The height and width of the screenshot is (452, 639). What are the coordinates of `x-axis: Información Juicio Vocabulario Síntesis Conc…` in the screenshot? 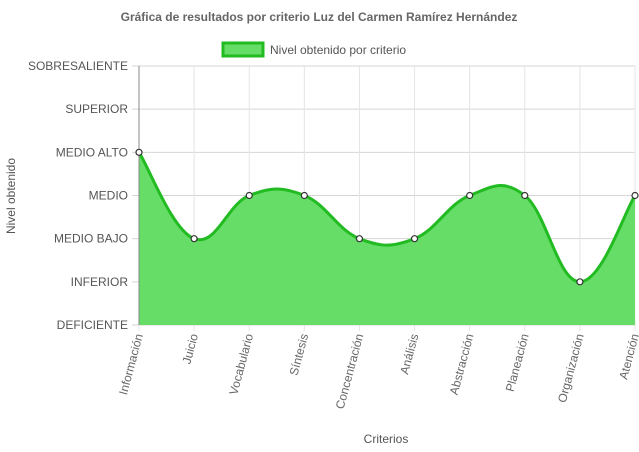 It's located at (377, 371).